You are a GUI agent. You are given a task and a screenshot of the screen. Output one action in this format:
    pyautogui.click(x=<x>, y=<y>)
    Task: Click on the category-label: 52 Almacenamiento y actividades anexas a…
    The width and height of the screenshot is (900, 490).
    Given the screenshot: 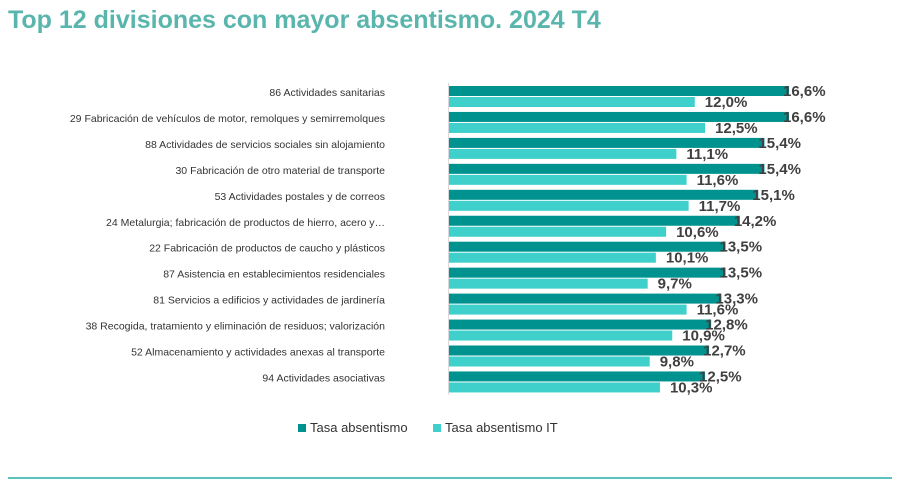 What is the action you would take?
    pyautogui.click(x=258, y=353)
    